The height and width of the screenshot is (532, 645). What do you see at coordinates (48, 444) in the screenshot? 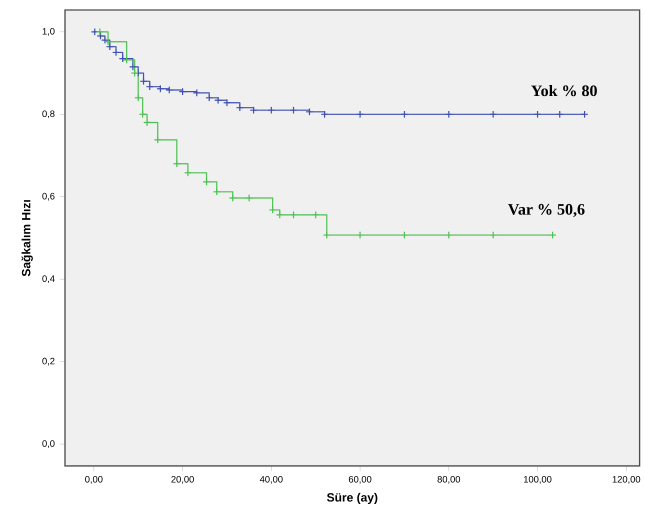
I see `y-tick-label: 0,0` at bounding box center [48, 444].